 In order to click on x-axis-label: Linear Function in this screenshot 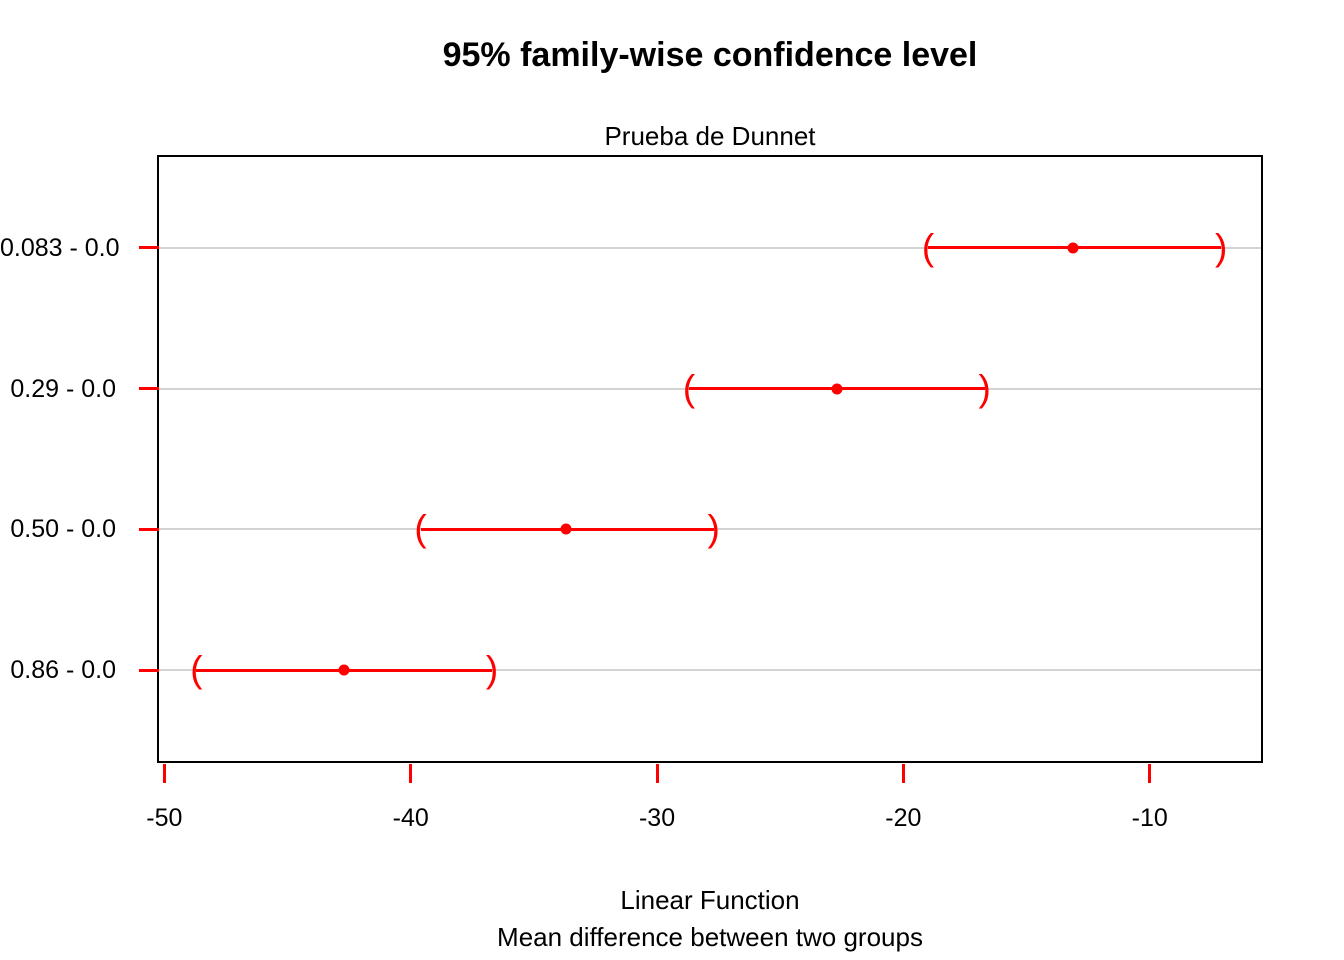, I will do `click(710, 900)`.